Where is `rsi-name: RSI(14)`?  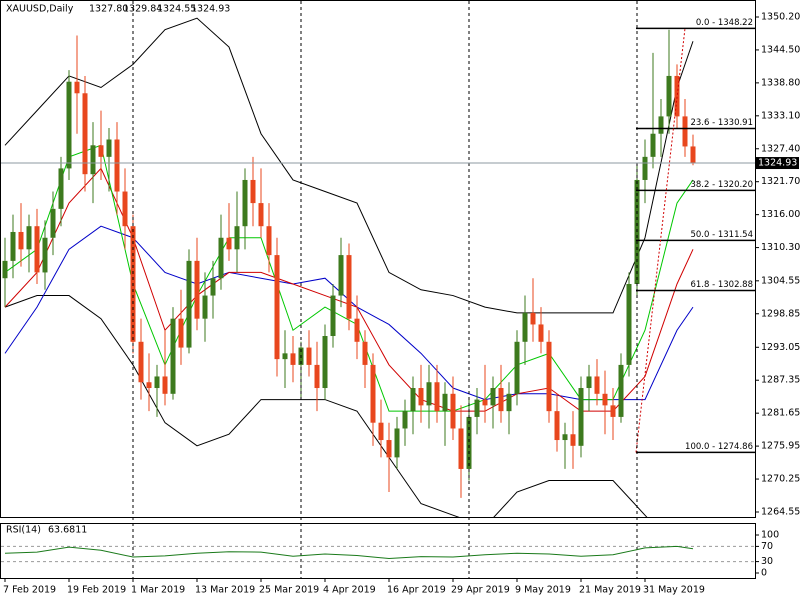
rsi-name: RSI(14) is located at coordinates (23, 530).